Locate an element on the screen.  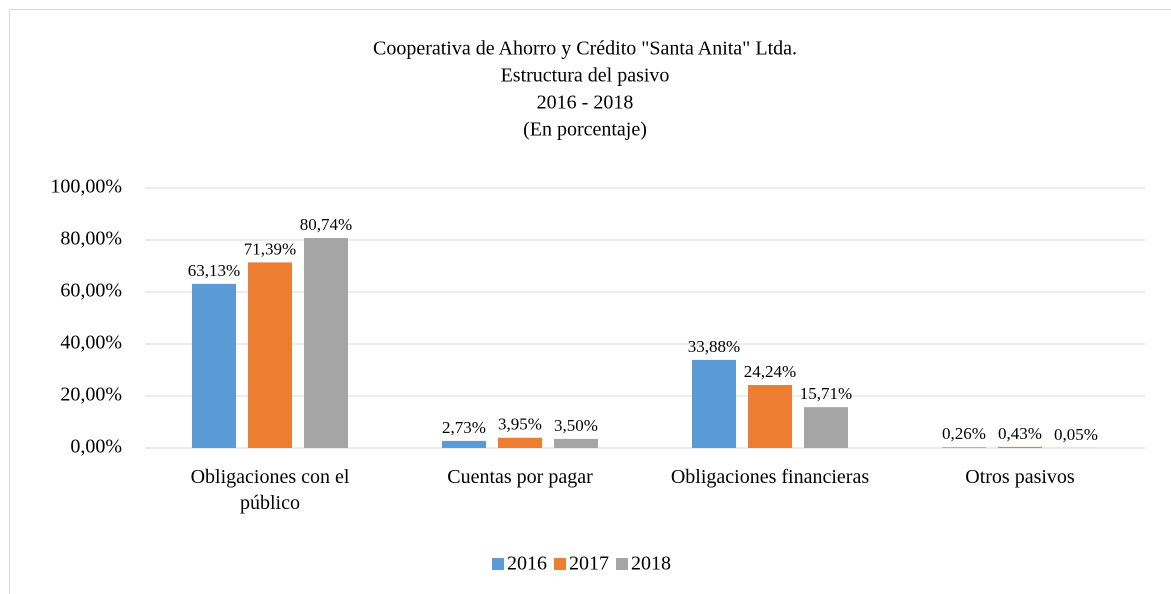
value-label: 80,74% is located at coordinates (326, 224).